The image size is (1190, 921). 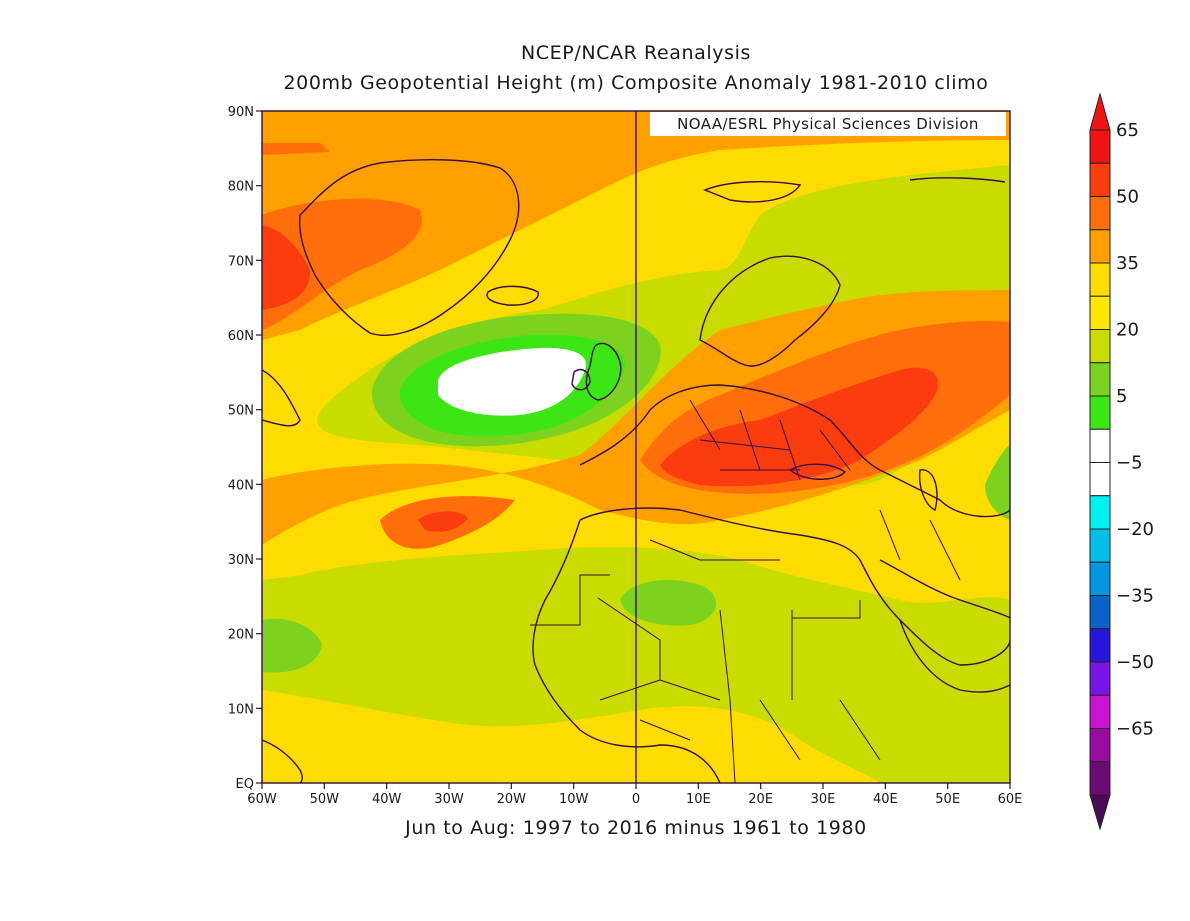 I want to click on black-sea-coast, so click(x=863, y=487).